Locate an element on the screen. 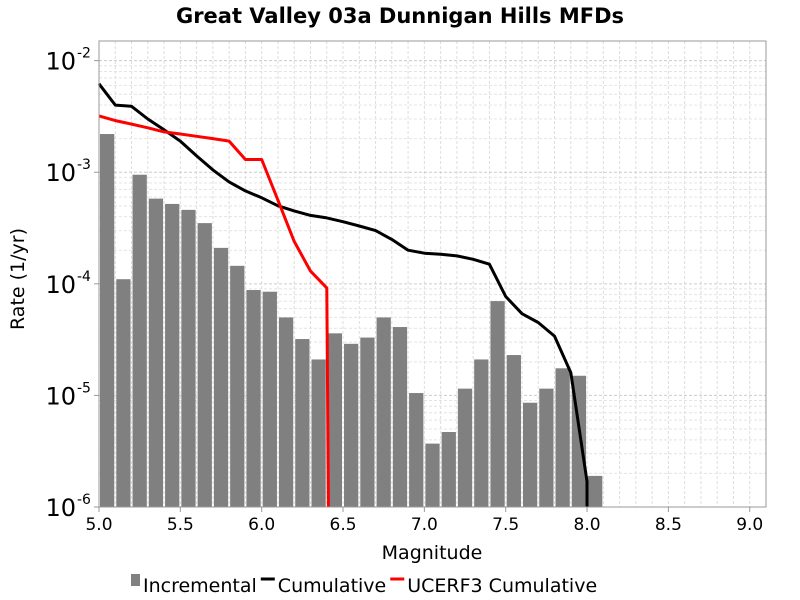 The height and width of the screenshot is (600, 800). x-tick-label: 5.0 is located at coordinates (98, 525).